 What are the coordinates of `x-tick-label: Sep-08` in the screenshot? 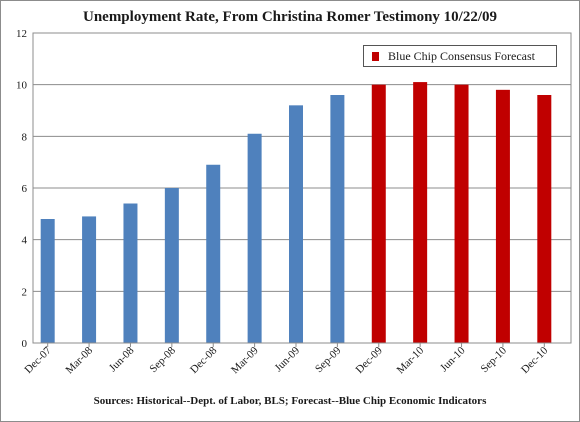 It's located at (162, 359).